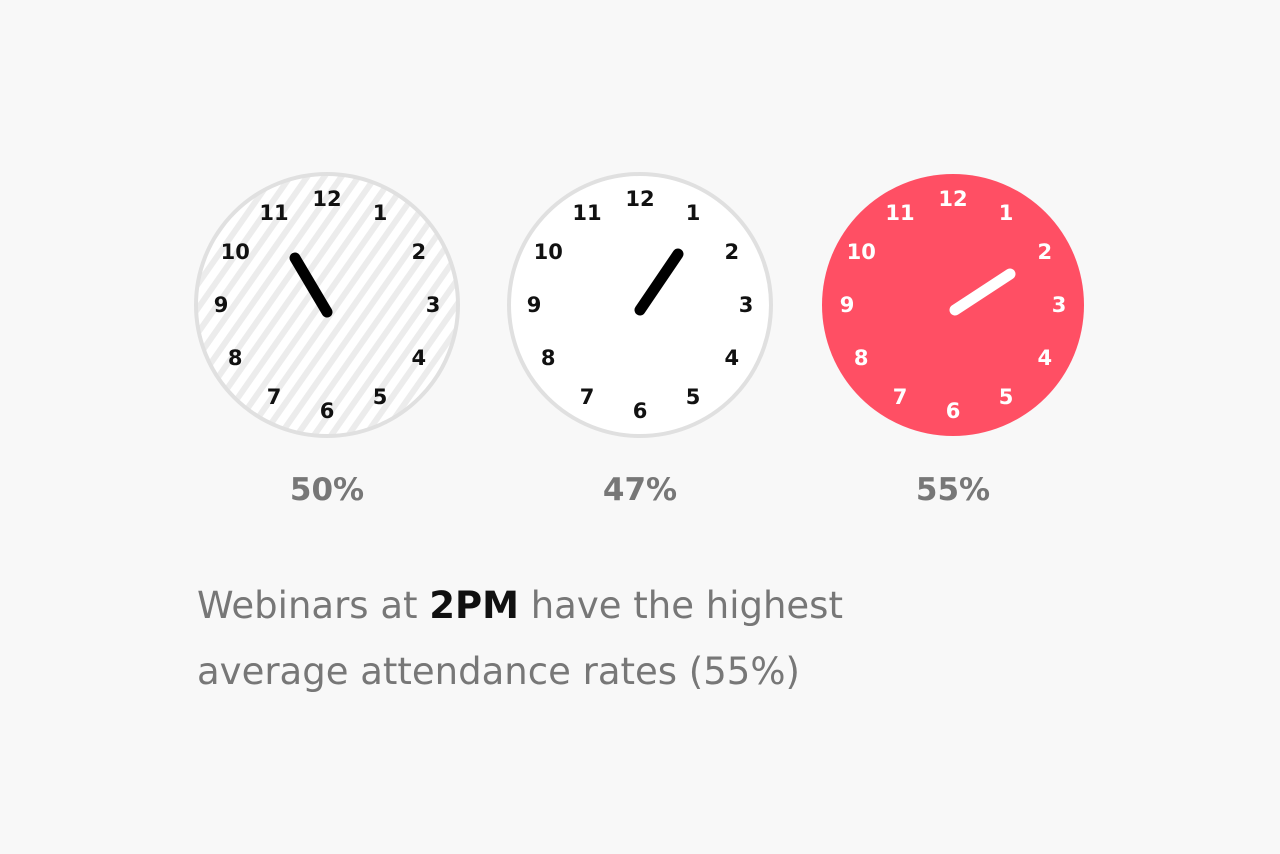 This screenshot has width=1280, height=854. What do you see at coordinates (953, 490) in the screenshot?
I see `attendance-rate: 55%` at bounding box center [953, 490].